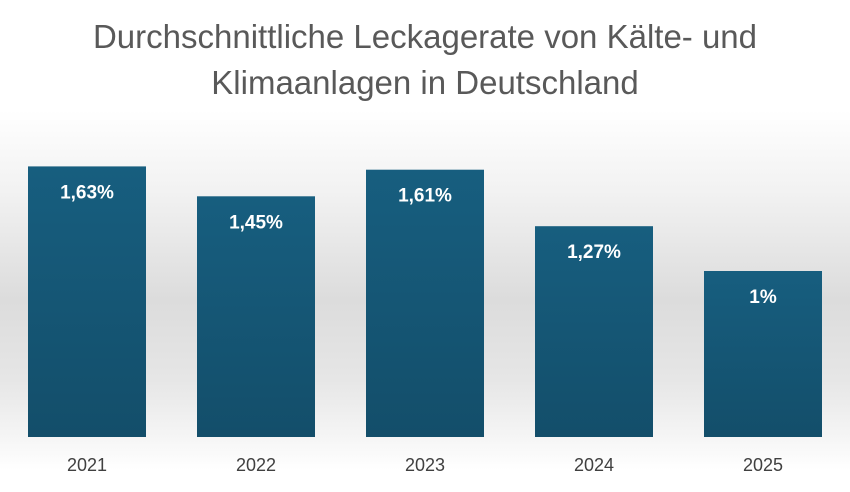  What do you see at coordinates (763, 465) in the screenshot?
I see `x-tick-label-2025: 2025` at bounding box center [763, 465].